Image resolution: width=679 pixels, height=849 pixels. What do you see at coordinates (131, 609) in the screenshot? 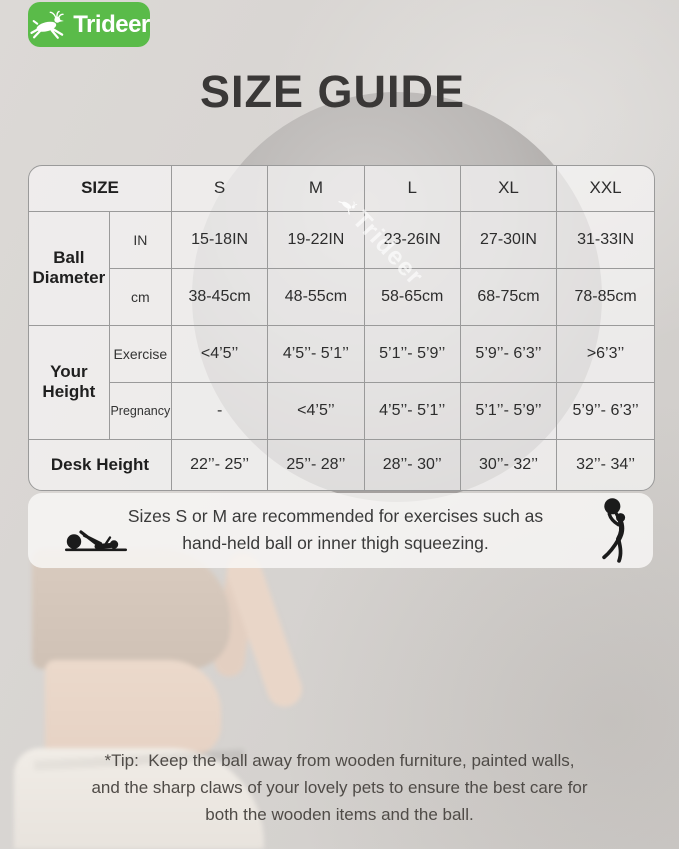
I see `woman-torso` at bounding box center [131, 609].